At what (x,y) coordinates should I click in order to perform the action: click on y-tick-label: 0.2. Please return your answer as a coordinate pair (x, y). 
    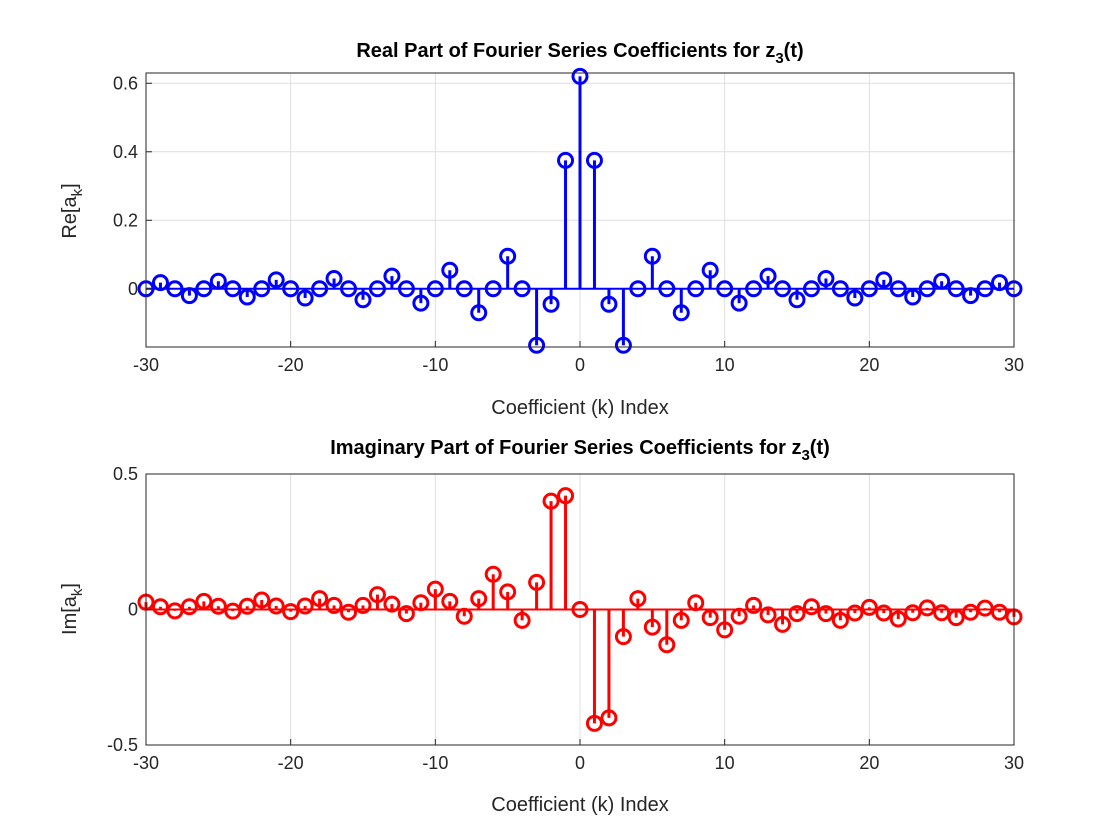
    Looking at the image, I should click on (125, 220).